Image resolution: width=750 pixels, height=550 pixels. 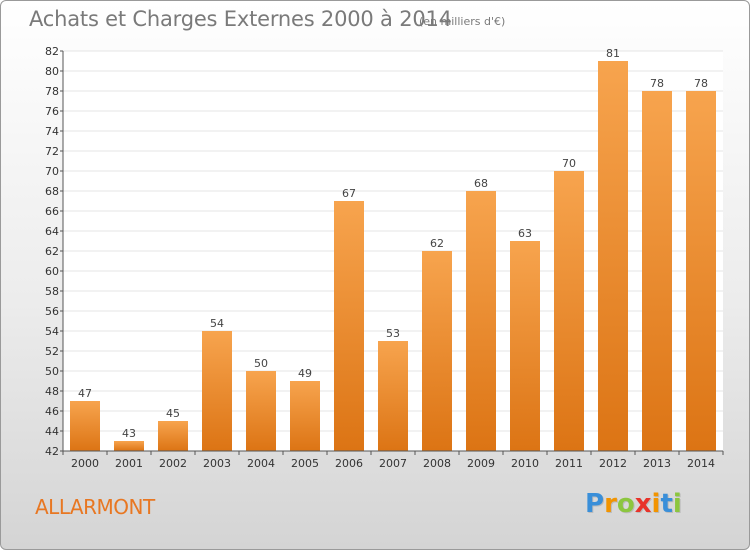 What do you see at coordinates (52, 451) in the screenshot?
I see `y-tick-label: 42` at bounding box center [52, 451].